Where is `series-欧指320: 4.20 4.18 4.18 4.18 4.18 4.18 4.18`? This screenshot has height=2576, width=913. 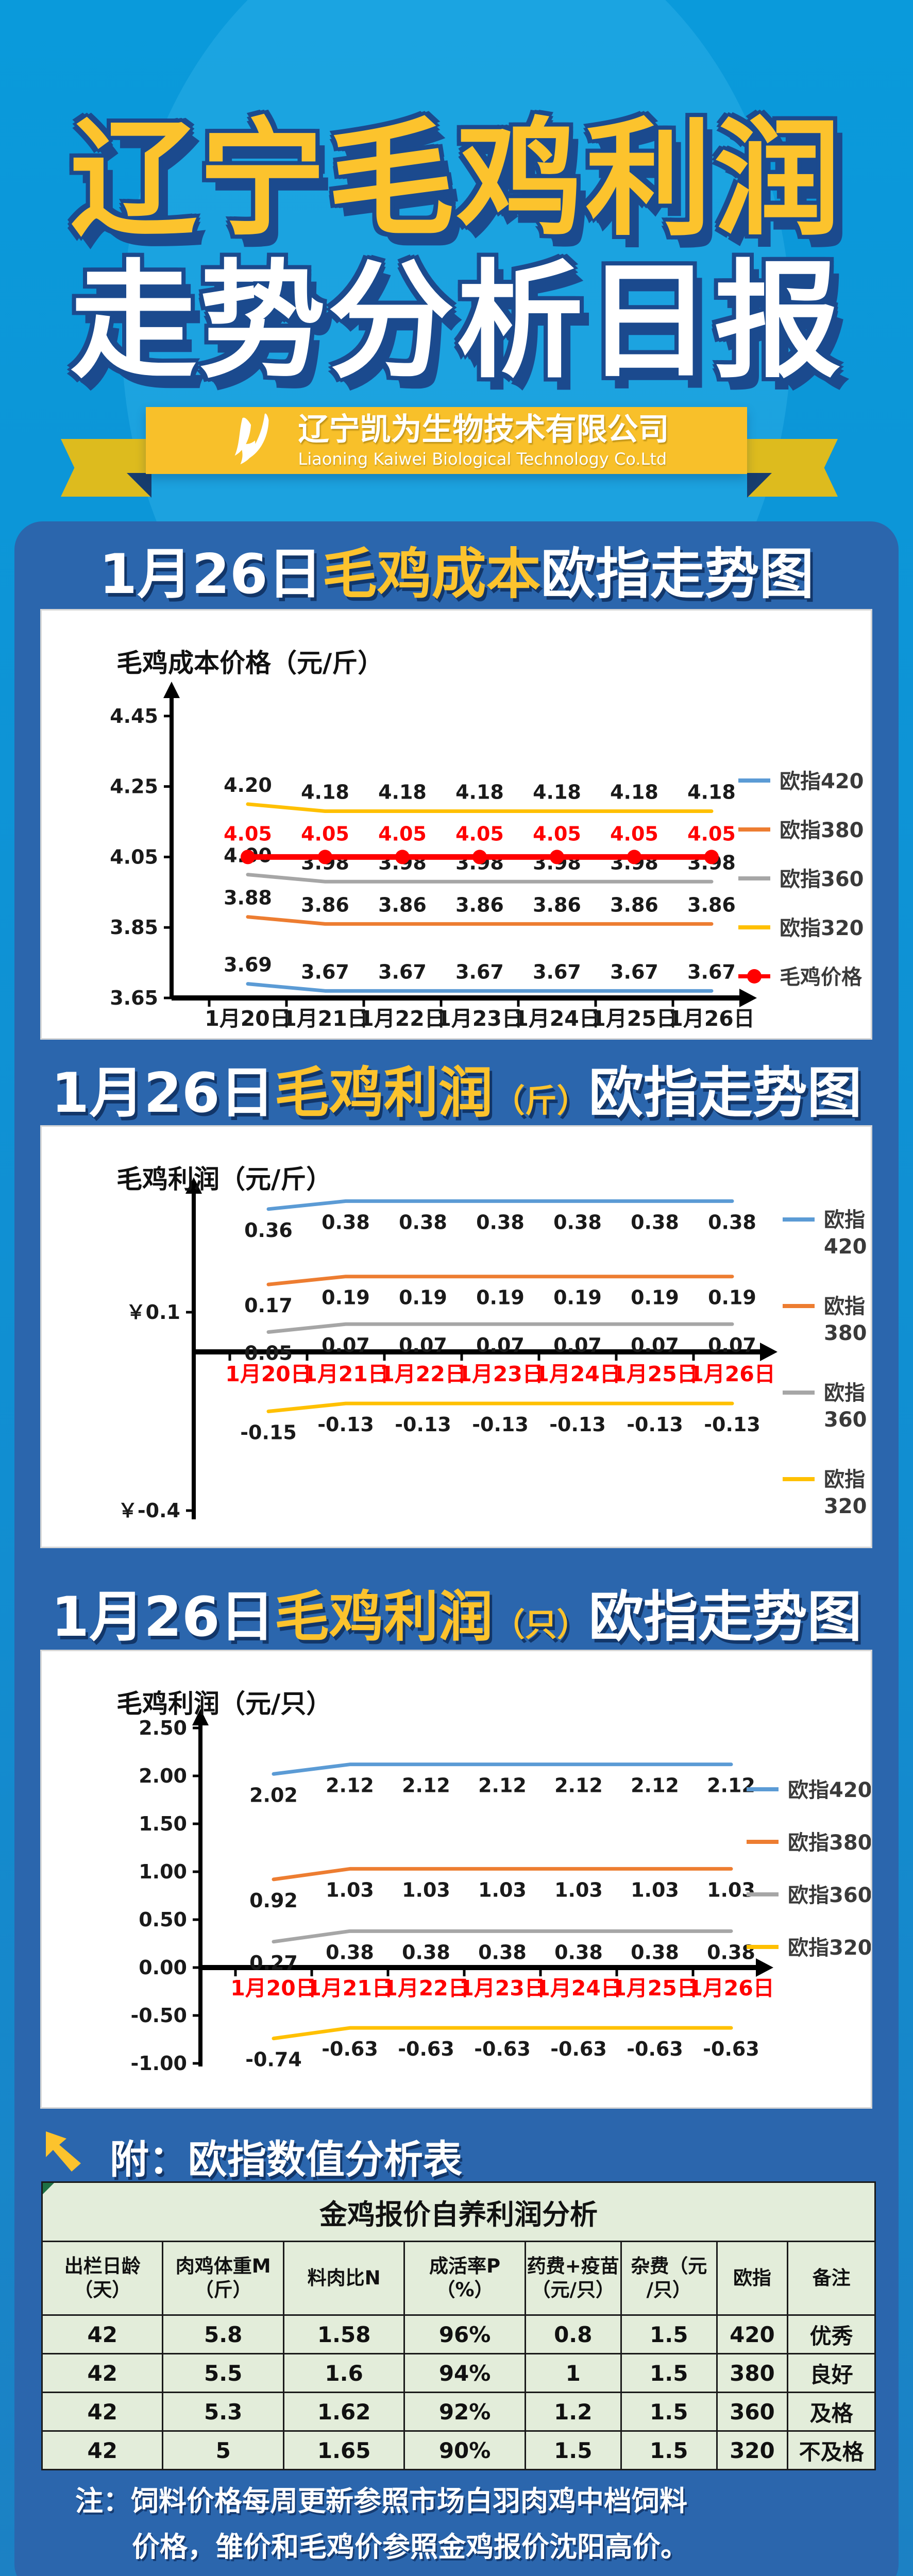
series-欧指320: 4.20 4.18 4.18 4.18 4.18 4.18 4.18 is located at coordinates (480, 793).